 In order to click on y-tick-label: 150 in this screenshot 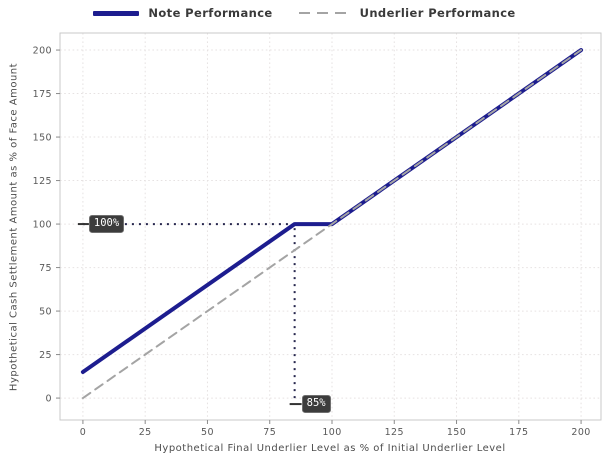, I will do `click(42, 138)`.